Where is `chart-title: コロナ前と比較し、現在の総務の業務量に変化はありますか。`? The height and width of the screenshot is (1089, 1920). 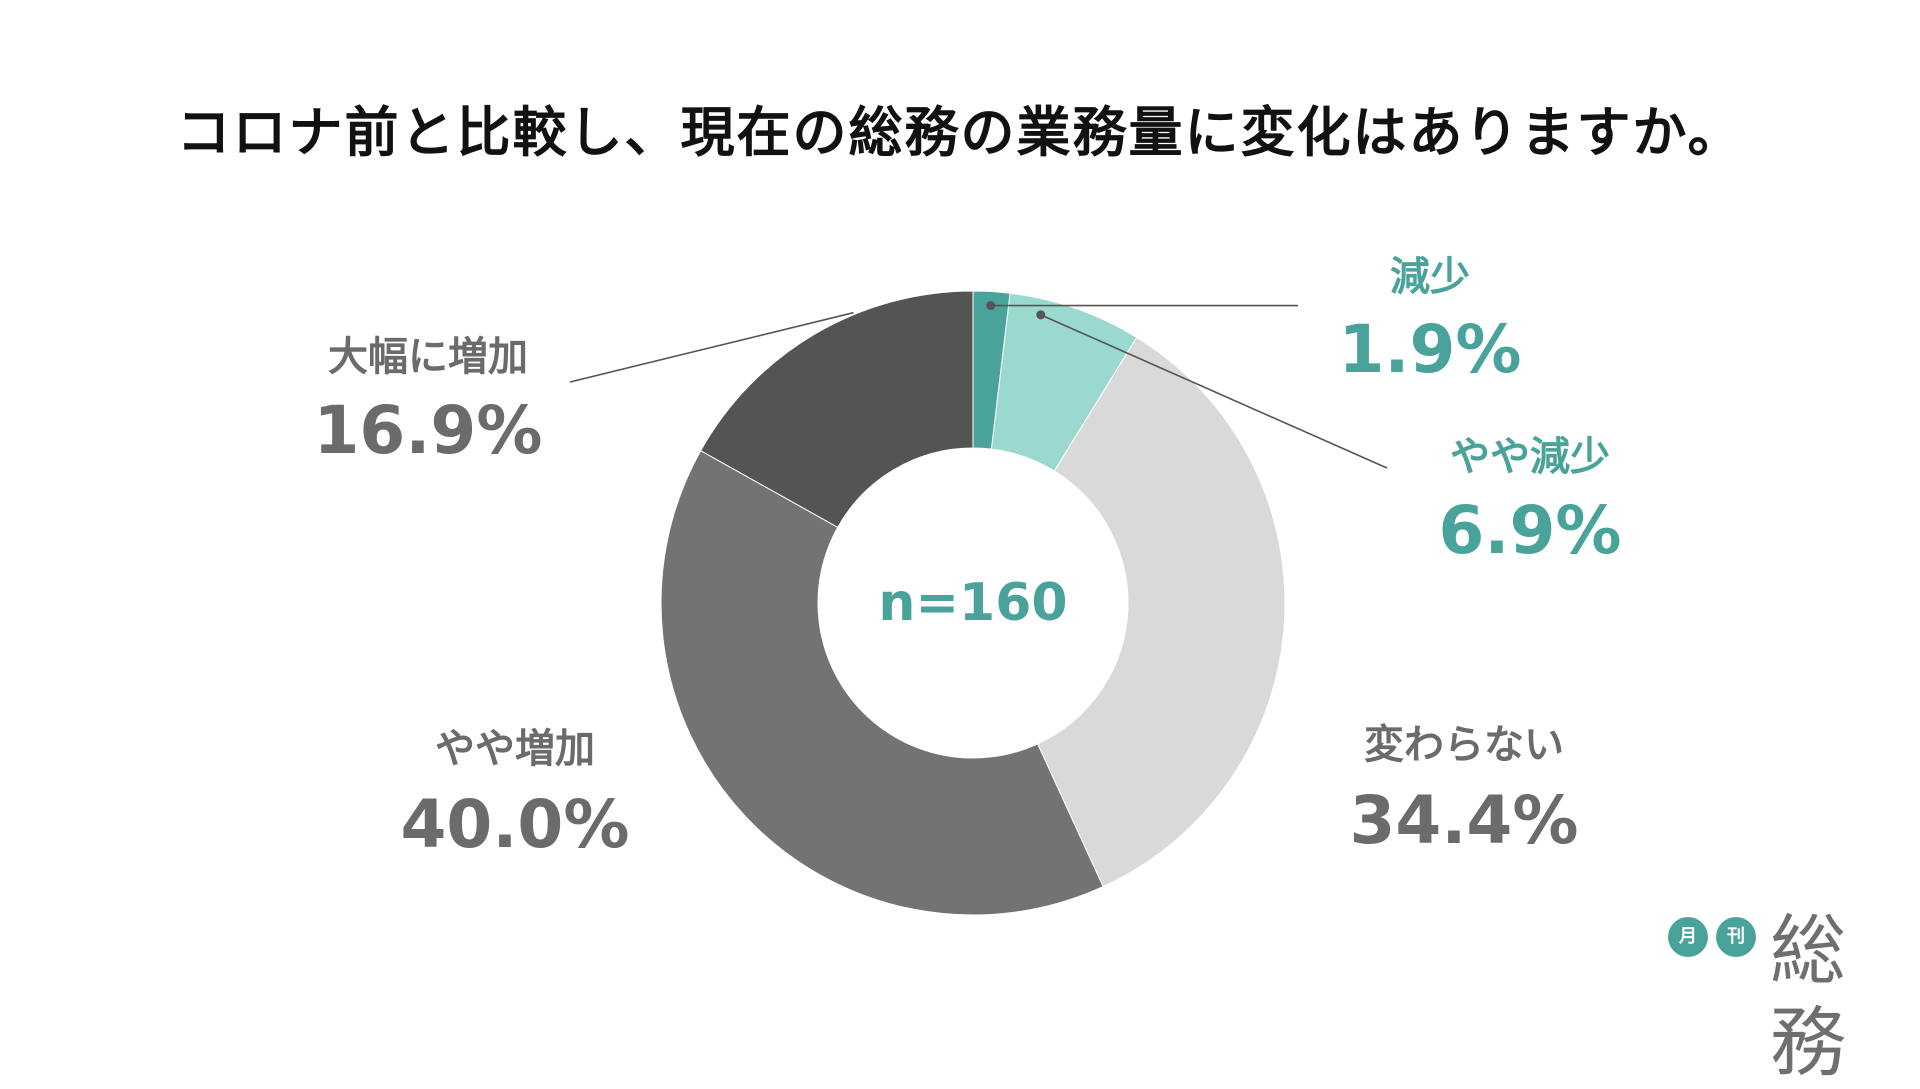
chart-title: コロナ前と比較し、現在の総務の業務量に変化はありますか。 is located at coordinates (960, 132).